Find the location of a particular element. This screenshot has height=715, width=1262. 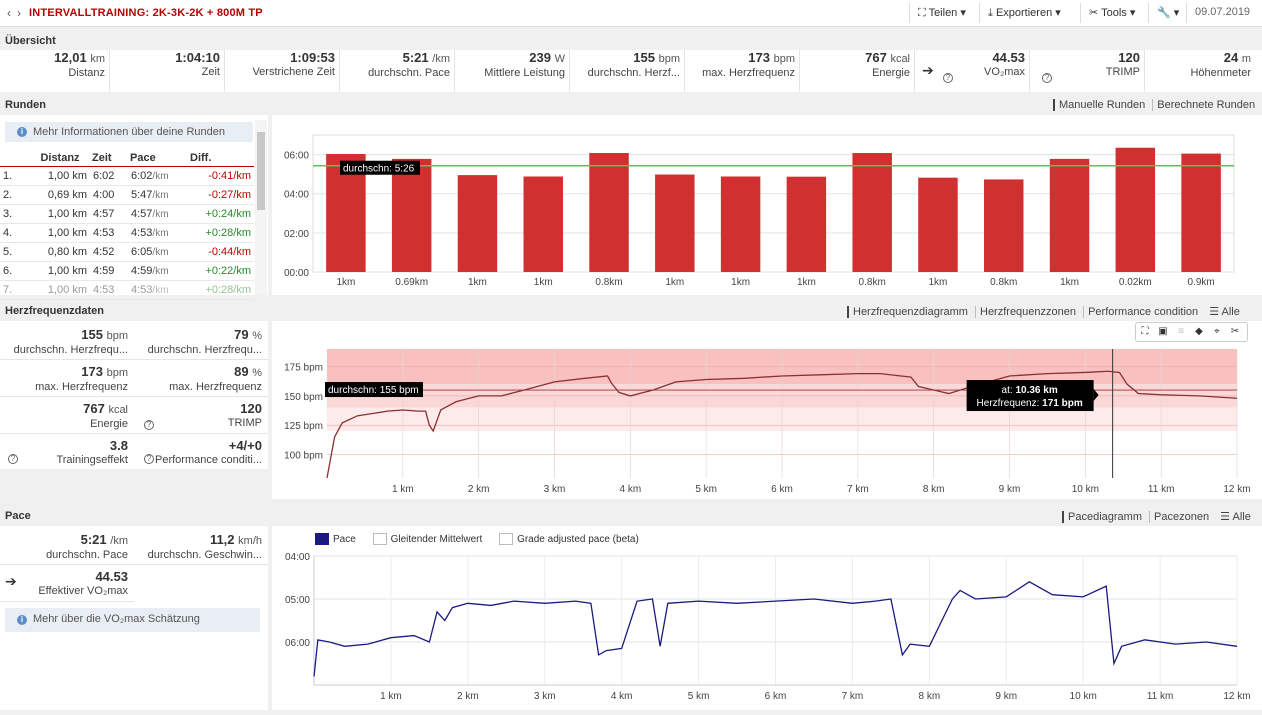

vo2-info-box: i Mehr über die VO₂max Schätzung is located at coordinates (132, 620).